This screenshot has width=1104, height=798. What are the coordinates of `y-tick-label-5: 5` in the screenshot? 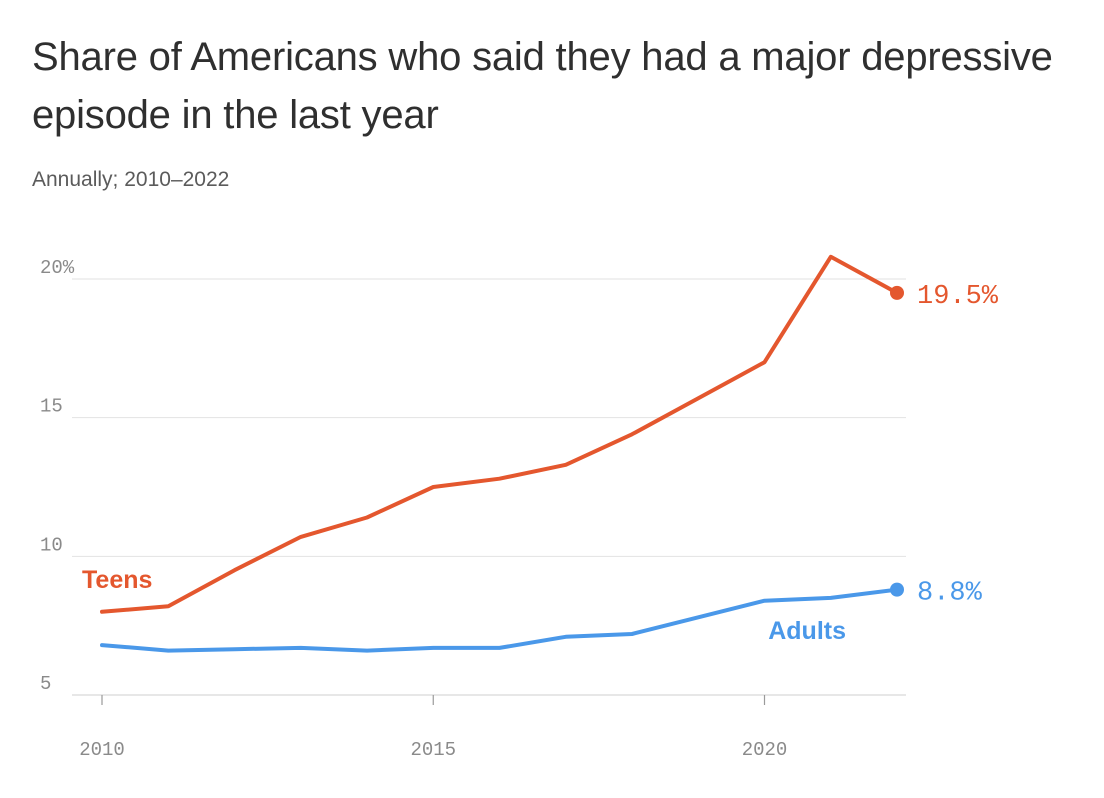 It's located at (45, 684).